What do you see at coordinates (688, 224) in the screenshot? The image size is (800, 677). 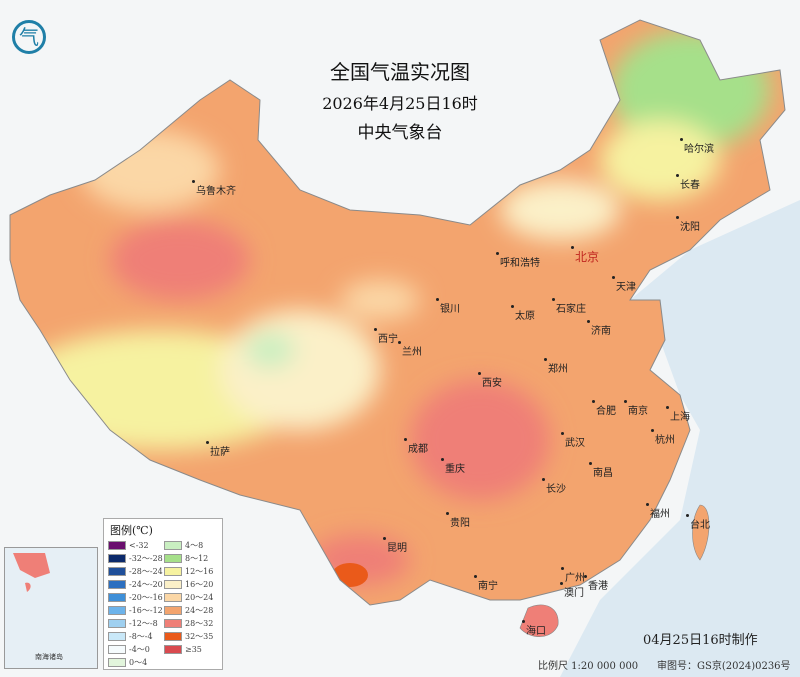 I see `city-label: 沈阳` at bounding box center [688, 224].